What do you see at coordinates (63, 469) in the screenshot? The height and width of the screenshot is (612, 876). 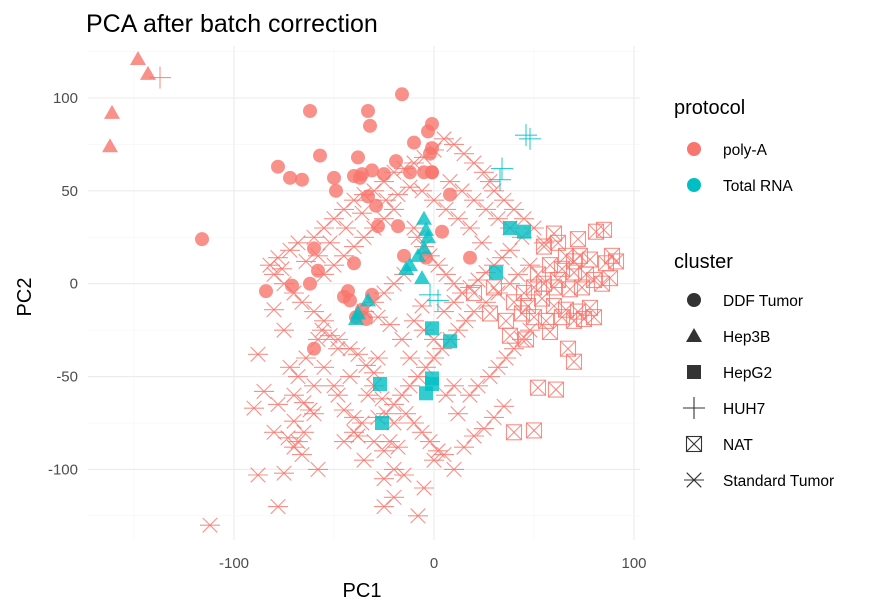 I see `y-tick-label: -100` at bounding box center [63, 469].